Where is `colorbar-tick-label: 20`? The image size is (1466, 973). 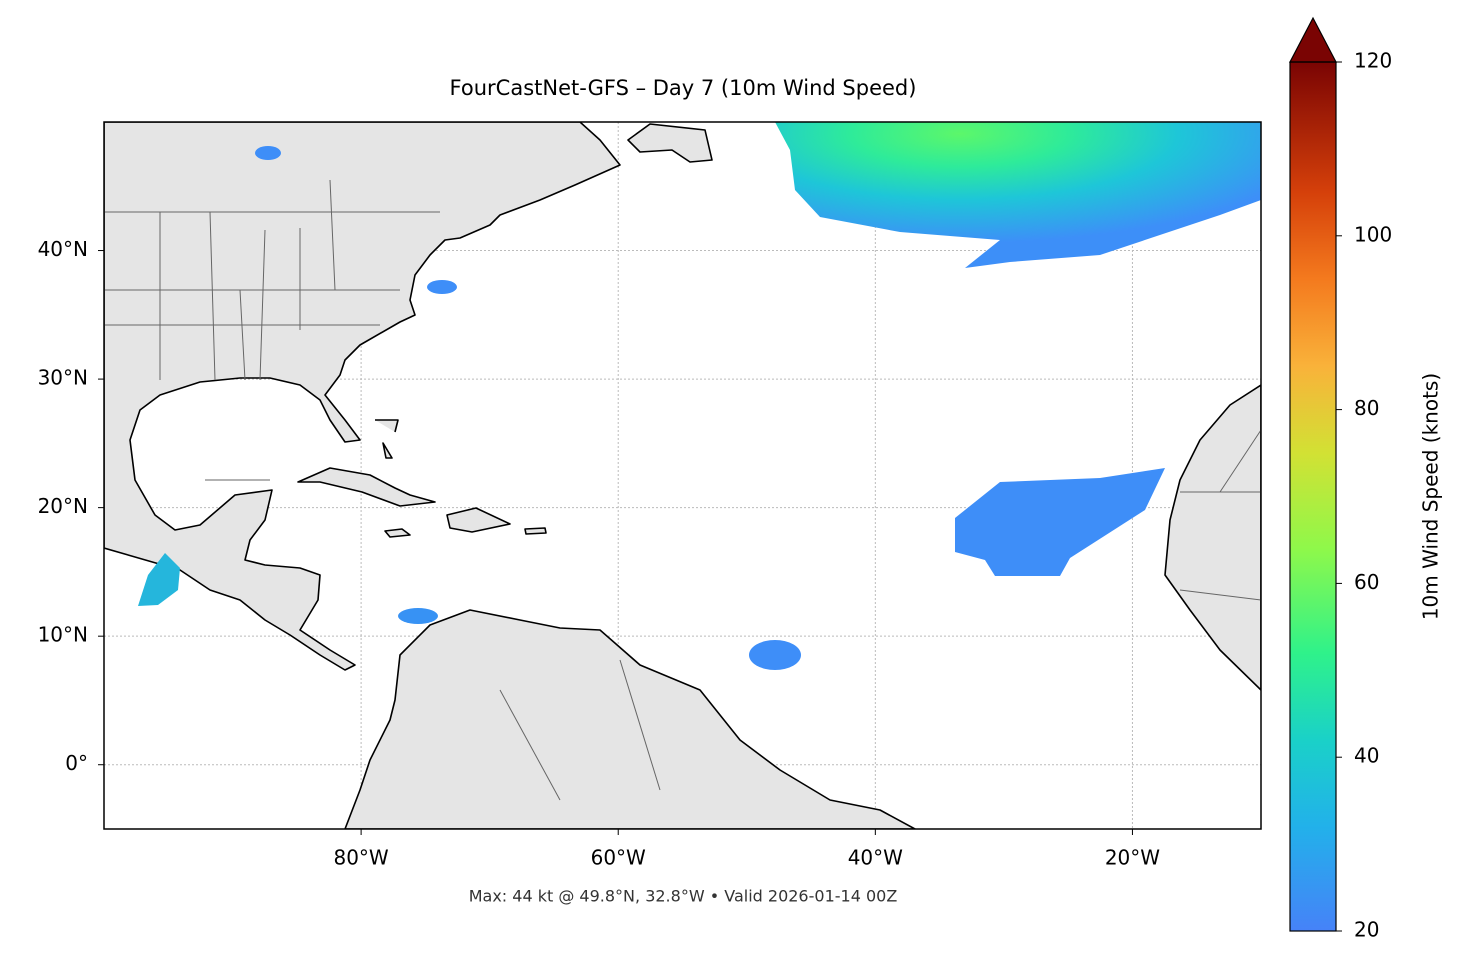
colorbar-tick-label: 20 is located at coordinates (1366, 930).